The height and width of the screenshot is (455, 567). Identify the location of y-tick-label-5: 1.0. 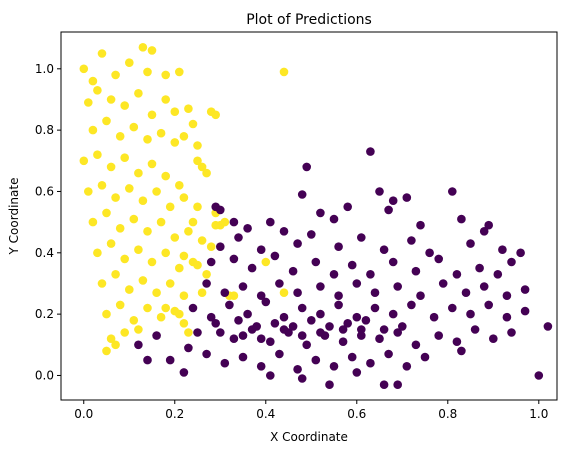
(44, 69).